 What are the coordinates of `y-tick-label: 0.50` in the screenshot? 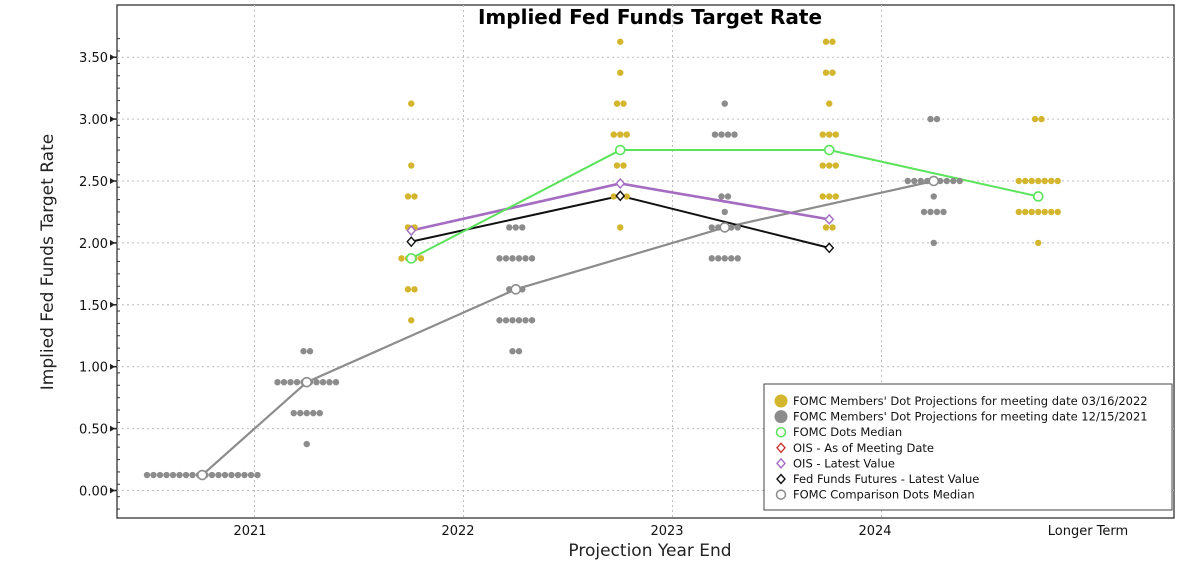 It's located at (93, 430).